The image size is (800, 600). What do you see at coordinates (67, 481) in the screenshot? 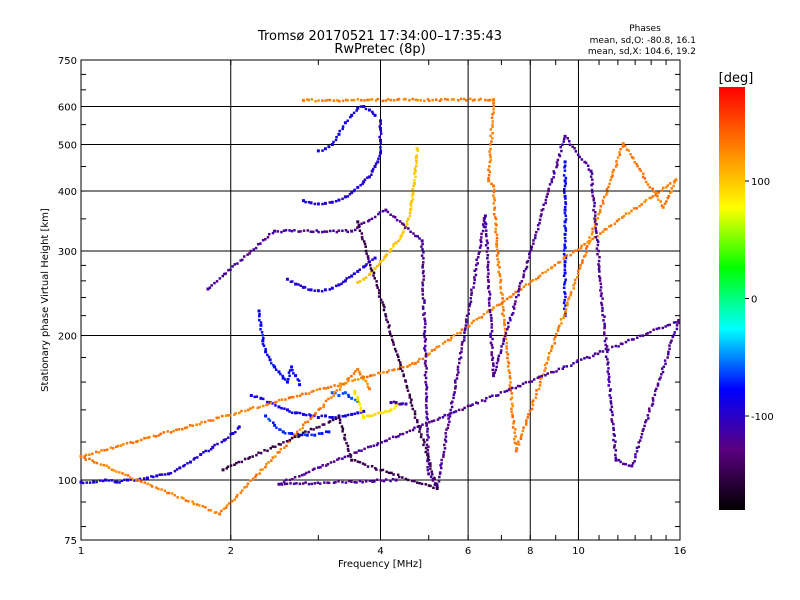
I see `y-tick-label: 100` at bounding box center [67, 481].